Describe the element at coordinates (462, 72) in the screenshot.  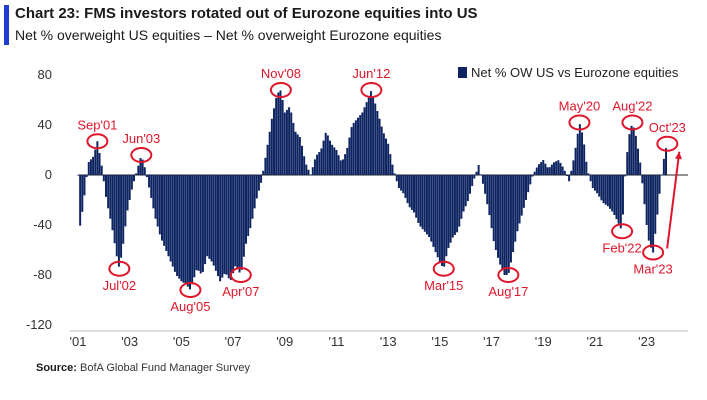
I see `legend-swatch` at that location.